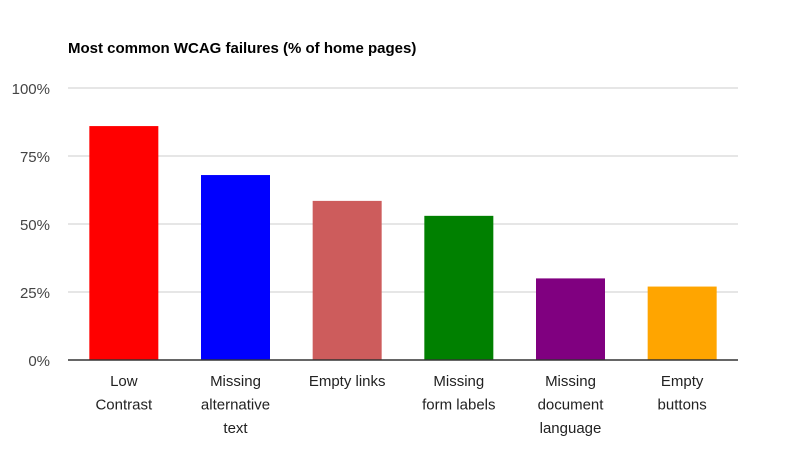  What do you see at coordinates (39, 361) in the screenshot?
I see `y-tick-label: 0%` at bounding box center [39, 361].